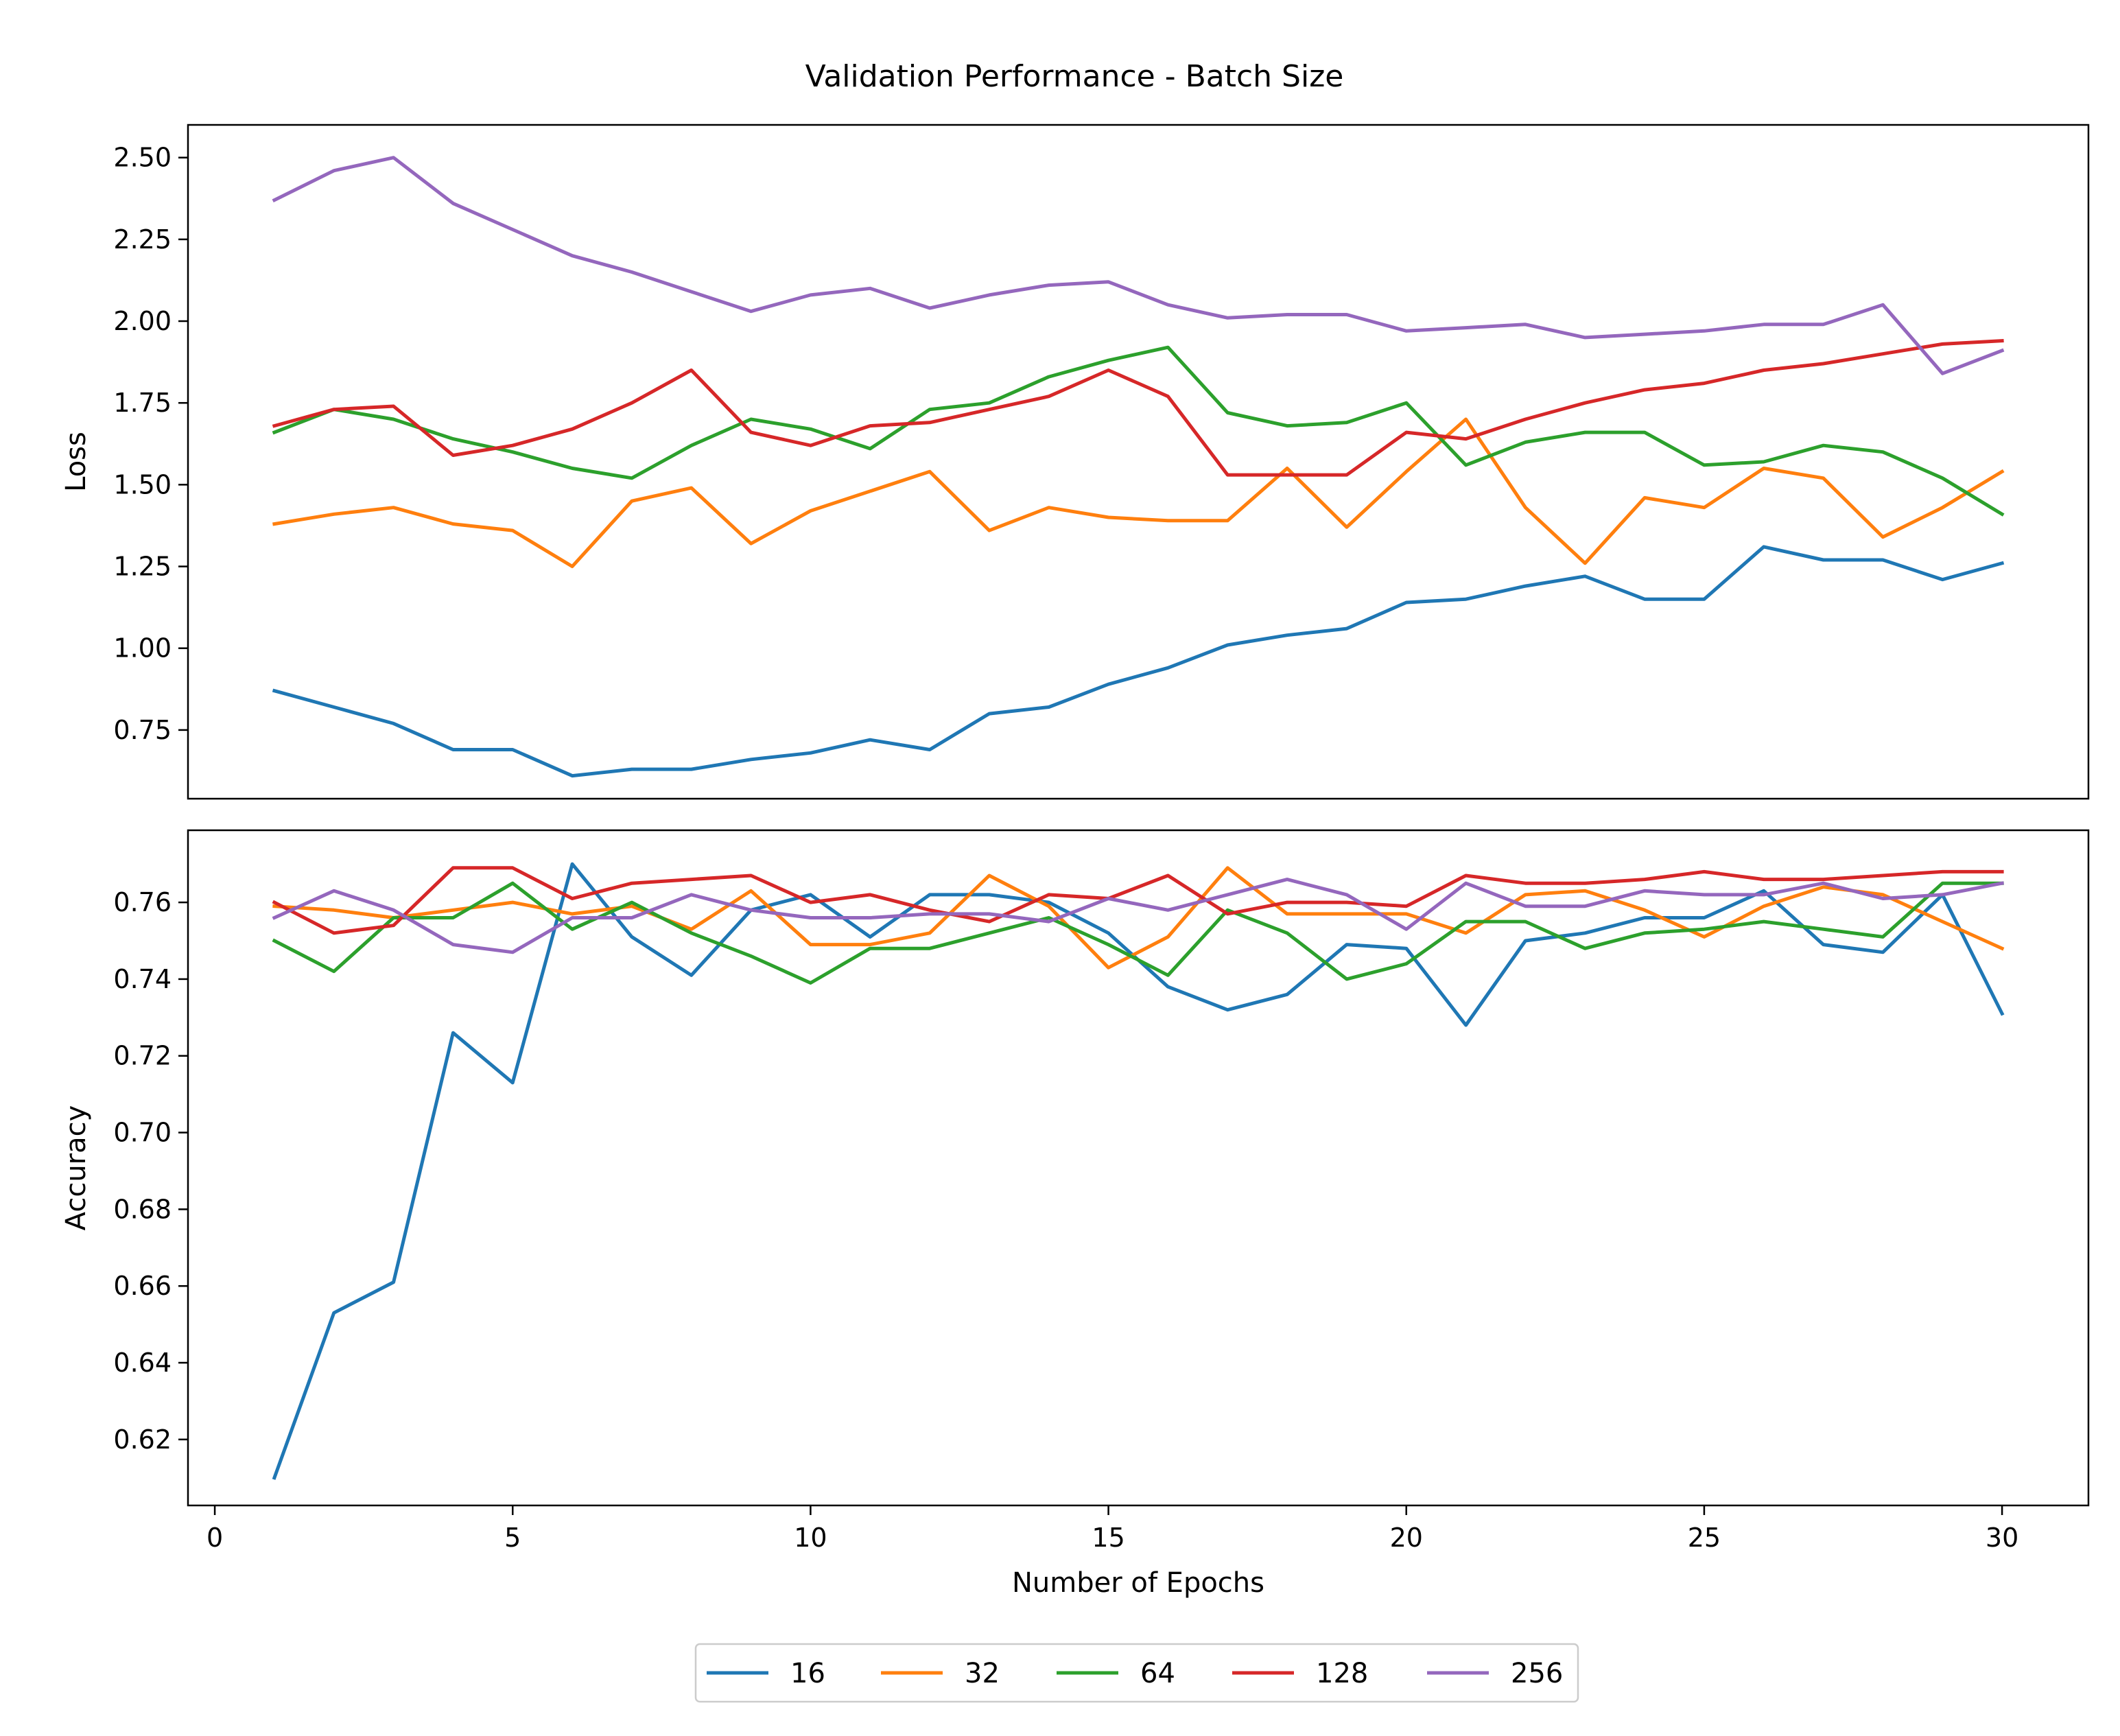  What do you see at coordinates (142, 979) in the screenshot?
I see `acc-y-tick-label: 0.74` at bounding box center [142, 979].